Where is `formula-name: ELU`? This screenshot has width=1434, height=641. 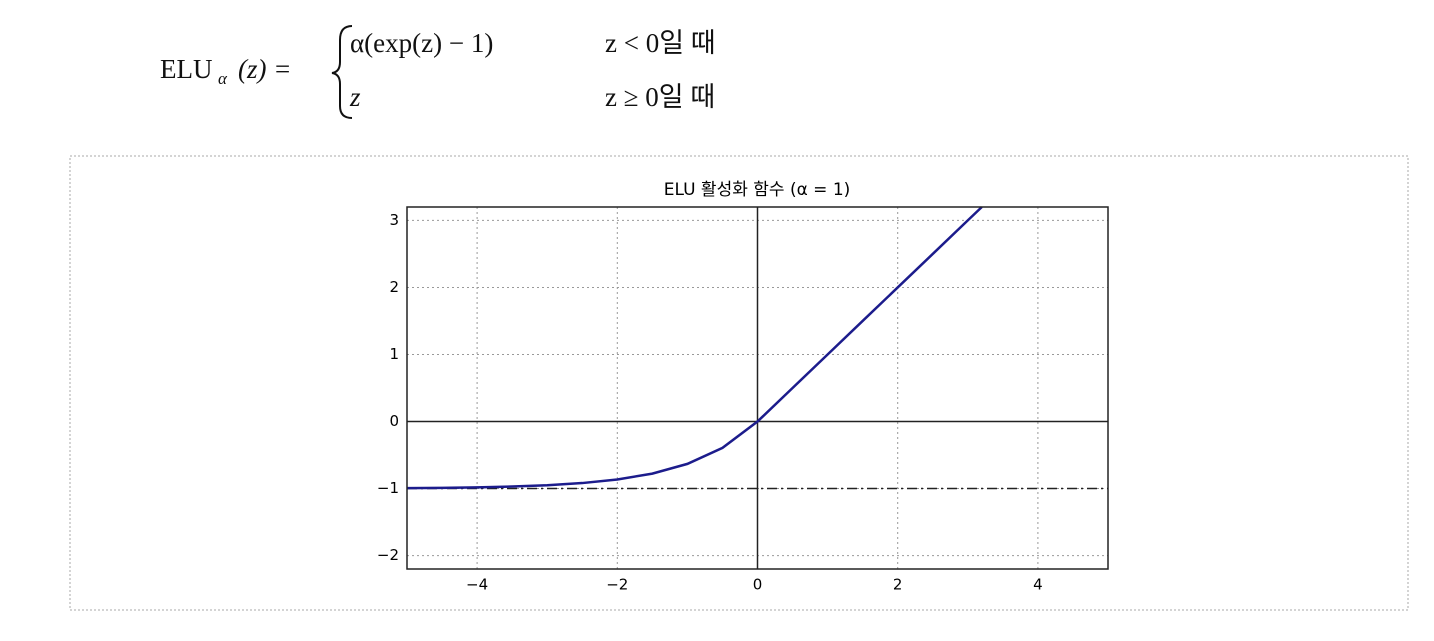 formula-name: ELU is located at coordinates (186, 69).